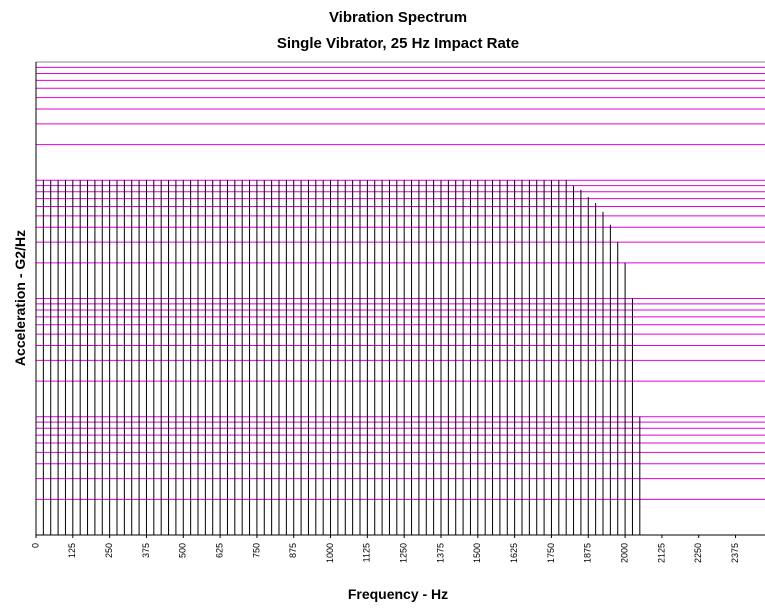 The height and width of the screenshot is (609, 765). What do you see at coordinates (183, 550) in the screenshot?
I see `x-tick-label: 500` at bounding box center [183, 550].